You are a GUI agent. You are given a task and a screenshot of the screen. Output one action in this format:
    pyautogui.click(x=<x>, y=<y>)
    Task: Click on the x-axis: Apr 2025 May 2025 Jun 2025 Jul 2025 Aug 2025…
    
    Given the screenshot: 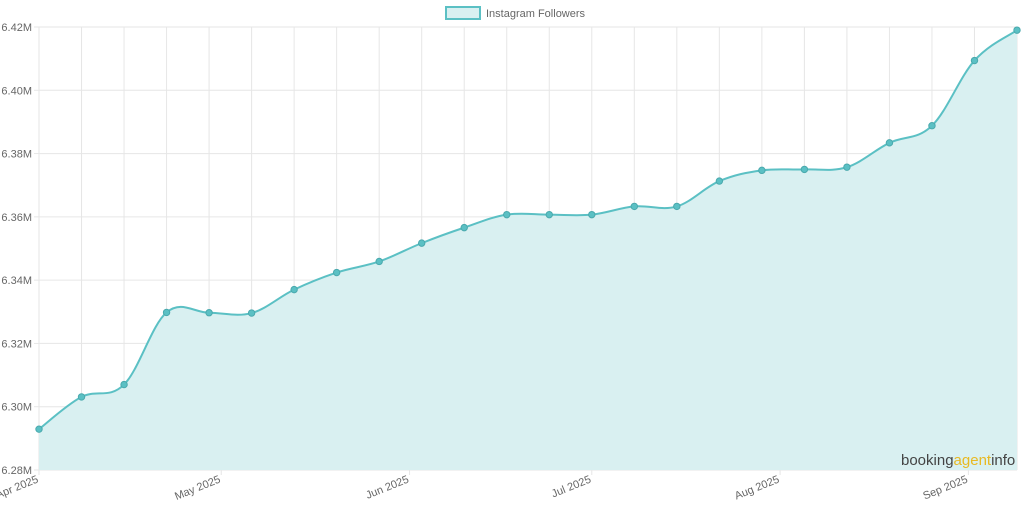 What is the action you would take?
    pyautogui.click(x=485, y=488)
    